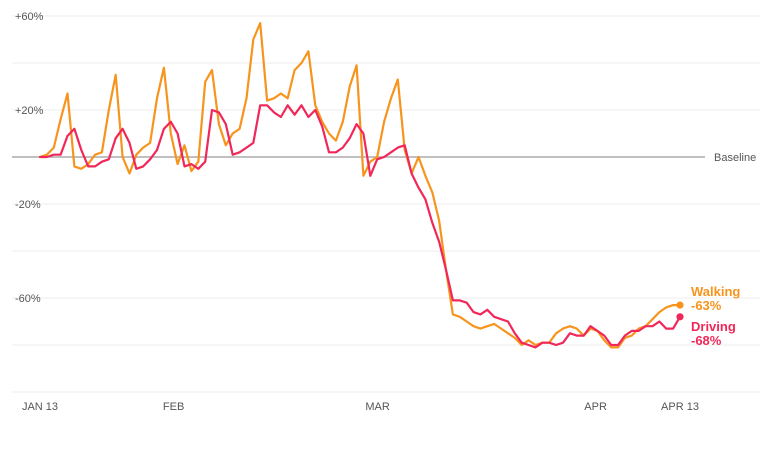  What do you see at coordinates (706, 305) in the screenshot?
I see `walking-end-value-label: -63%` at bounding box center [706, 305].